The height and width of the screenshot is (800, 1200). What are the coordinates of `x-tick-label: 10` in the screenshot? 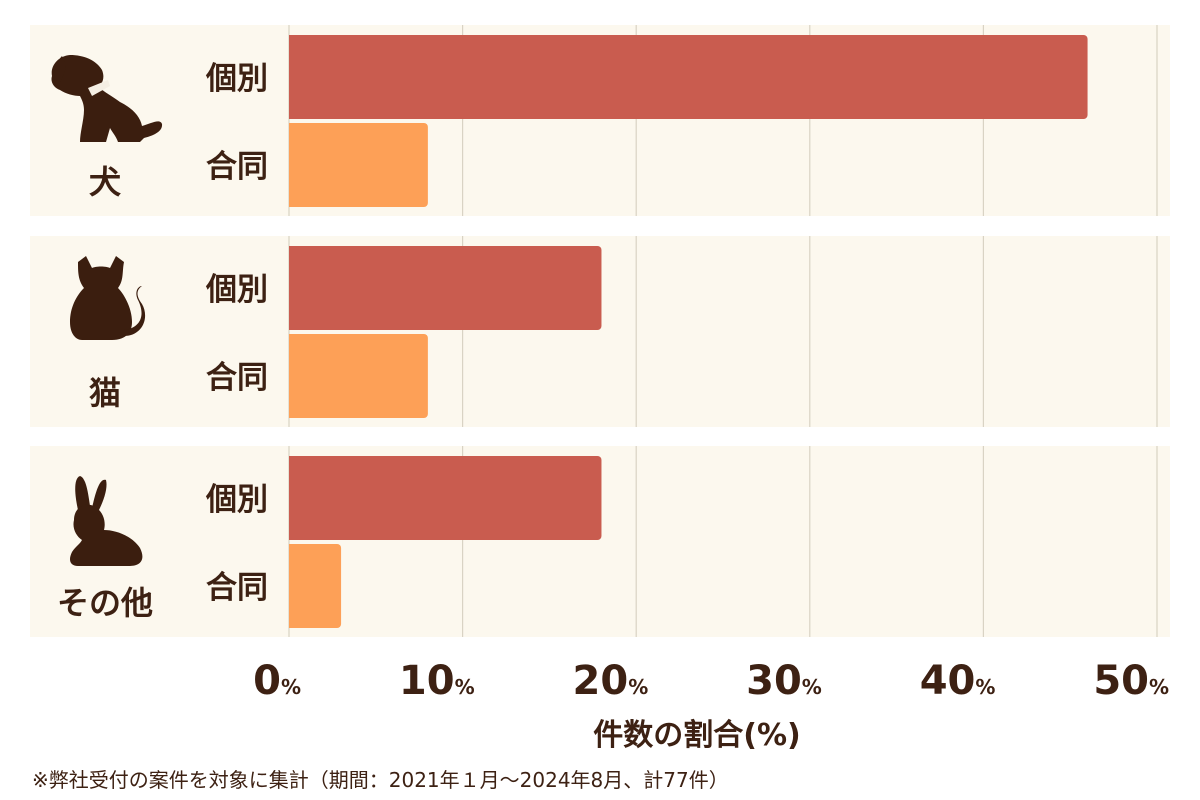 It's located at (427, 681).